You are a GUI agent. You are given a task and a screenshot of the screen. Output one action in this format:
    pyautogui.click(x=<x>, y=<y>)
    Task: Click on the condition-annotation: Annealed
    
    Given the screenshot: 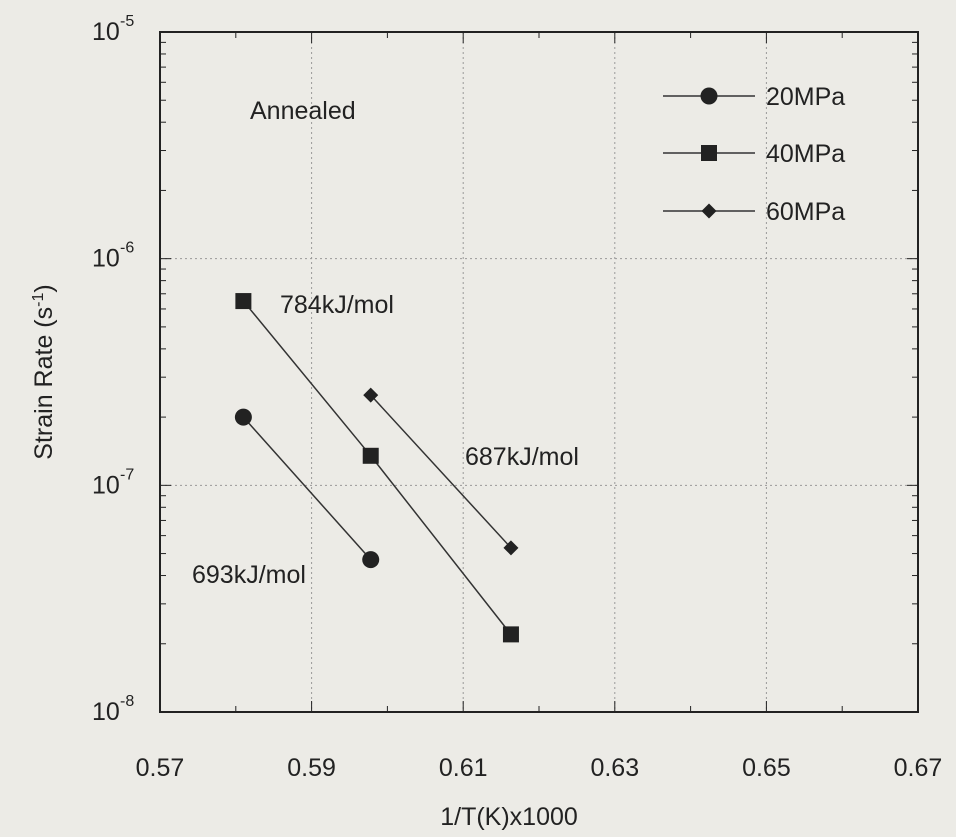 What is the action you would take?
    pyautogui.click(x=303, y=111)
    